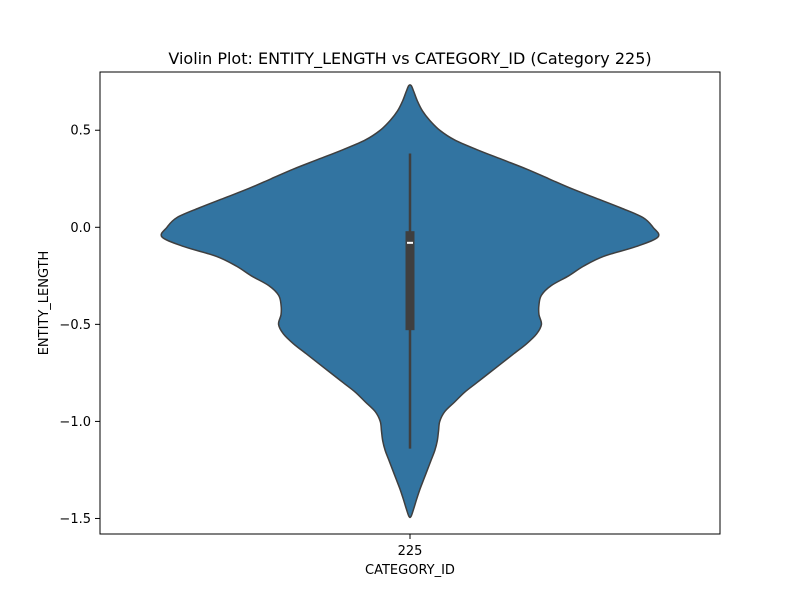 The image size is (800, 600). What do you see at coordinates (44, 303) in the screenshot?
I see `y-axis-label: ENTITY_LENGTH` at bounding box center [44, 303].